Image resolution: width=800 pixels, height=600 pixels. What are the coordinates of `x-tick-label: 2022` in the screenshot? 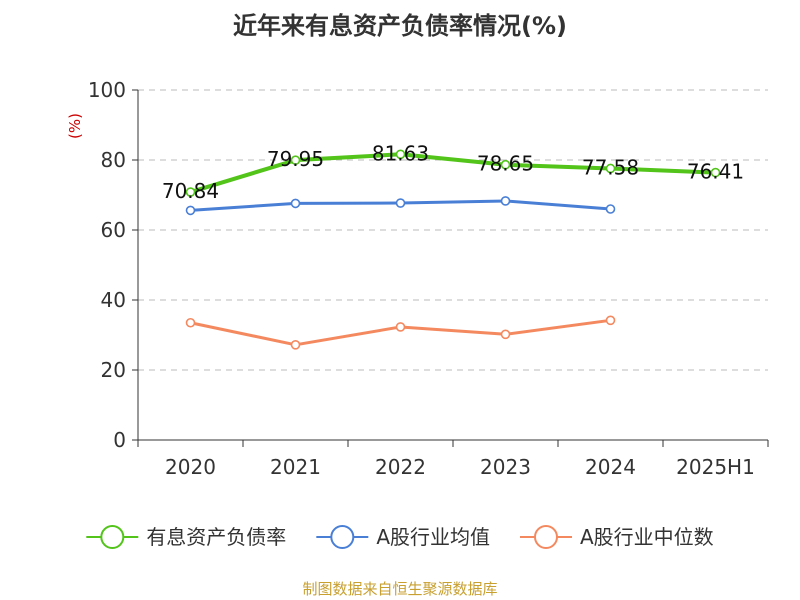 It's located at (400, 467).